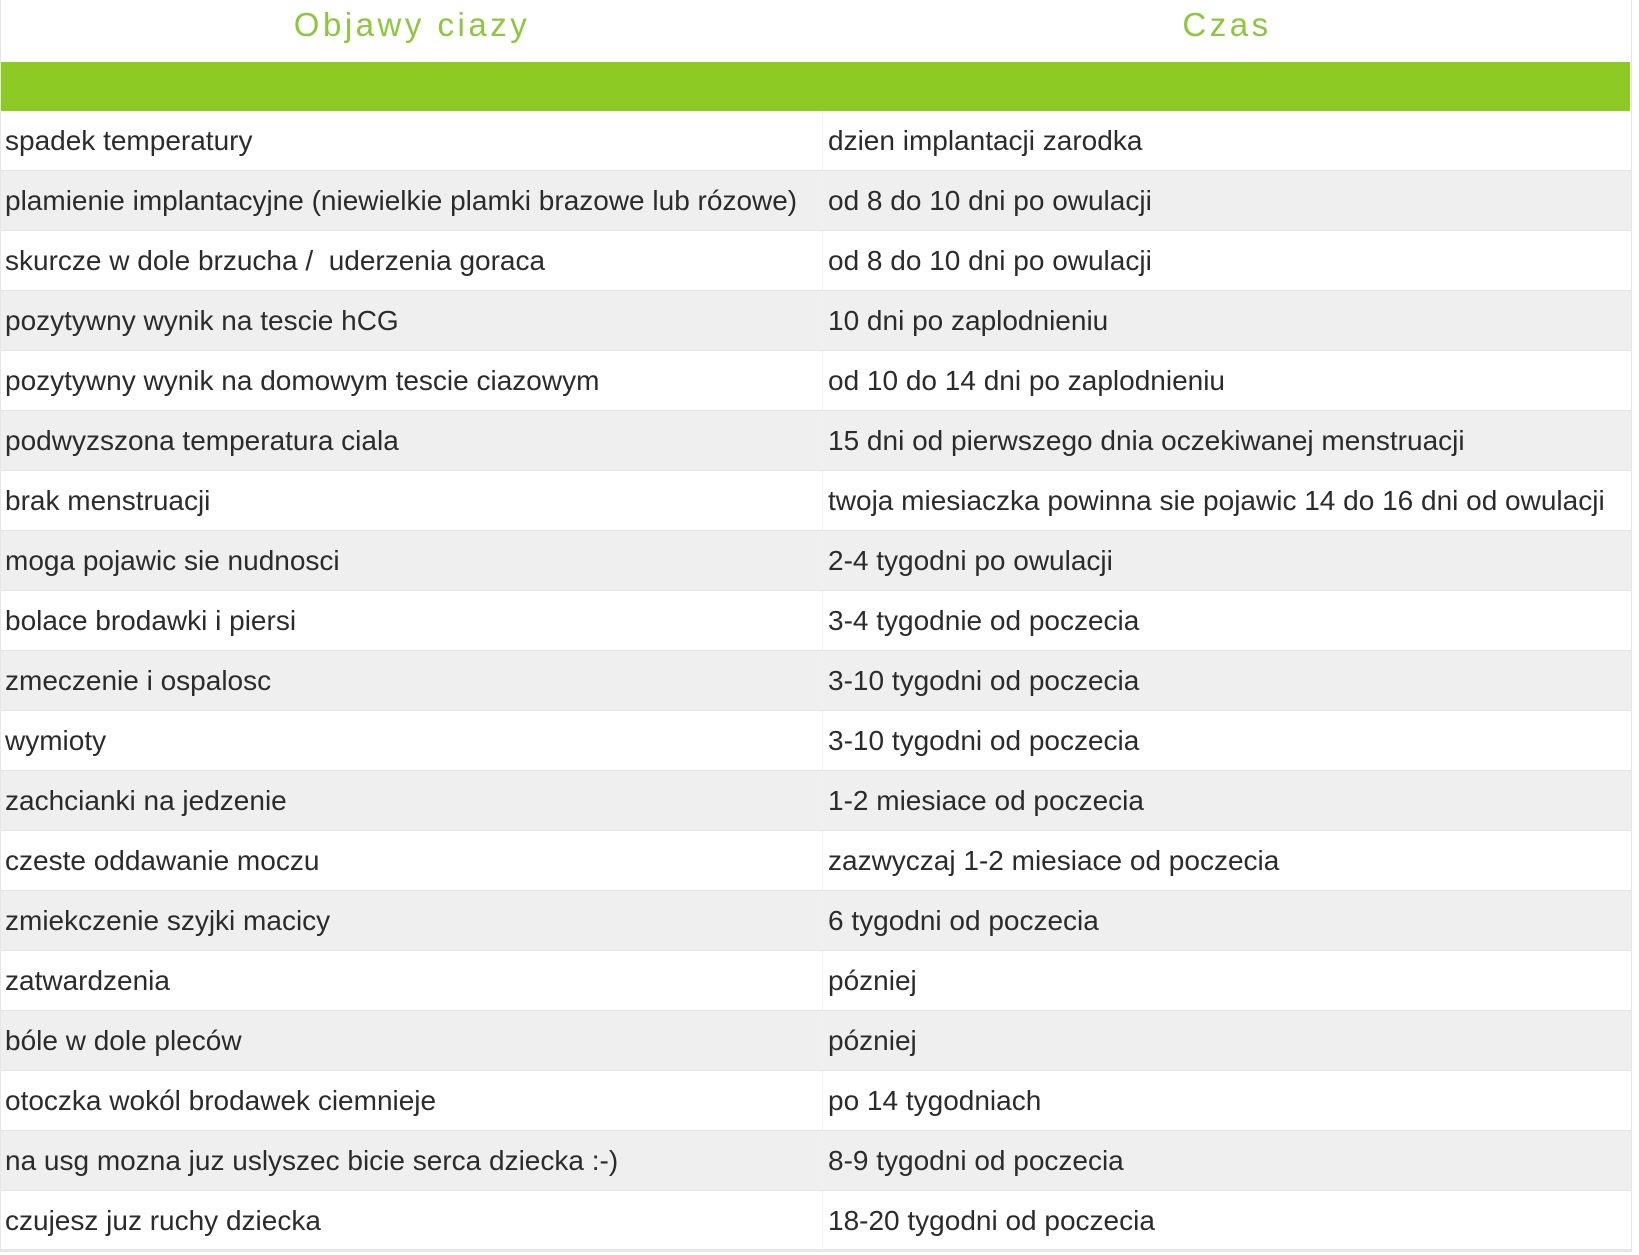 The height and width of the screenshot is (1255, 1639). I want to click on symptom-cell: moga pojawic sie nudnosci, so click(412, 560).